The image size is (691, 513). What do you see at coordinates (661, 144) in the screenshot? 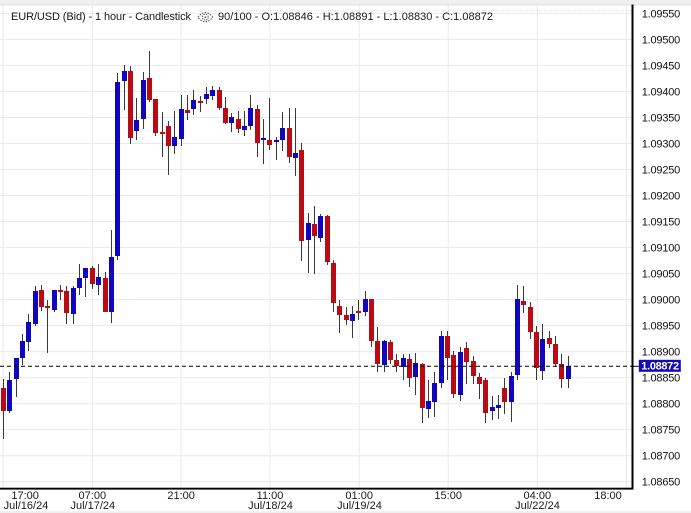
I see `svg-text: 1.09300` at bounding box center [661, 144].